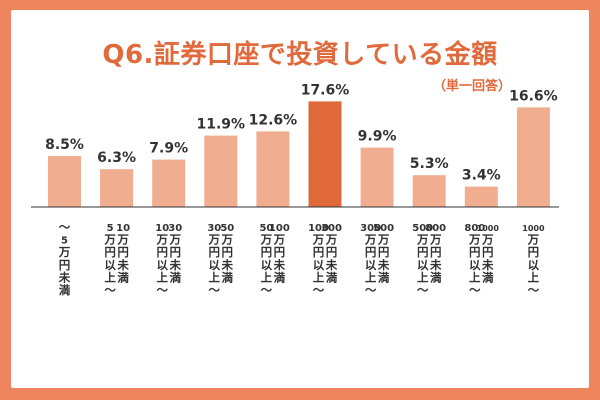 This screenshot has width=600, height=400. Describe the element at coordinates (325, 90) in the screenshot. I see `value-label-6: 17.6%` at that location.